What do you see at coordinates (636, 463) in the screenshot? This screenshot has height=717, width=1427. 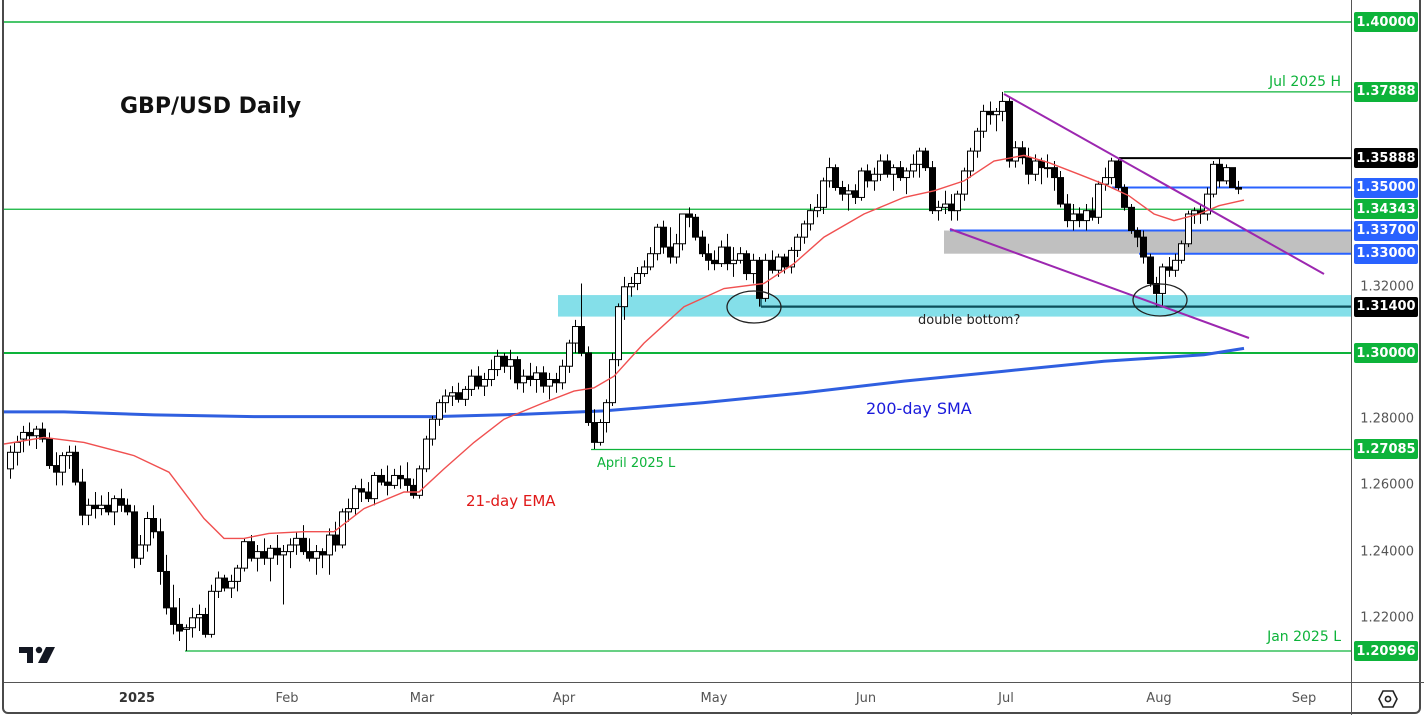 I see `april-low-label: April 2025 L` at bounding box center [636, 463].